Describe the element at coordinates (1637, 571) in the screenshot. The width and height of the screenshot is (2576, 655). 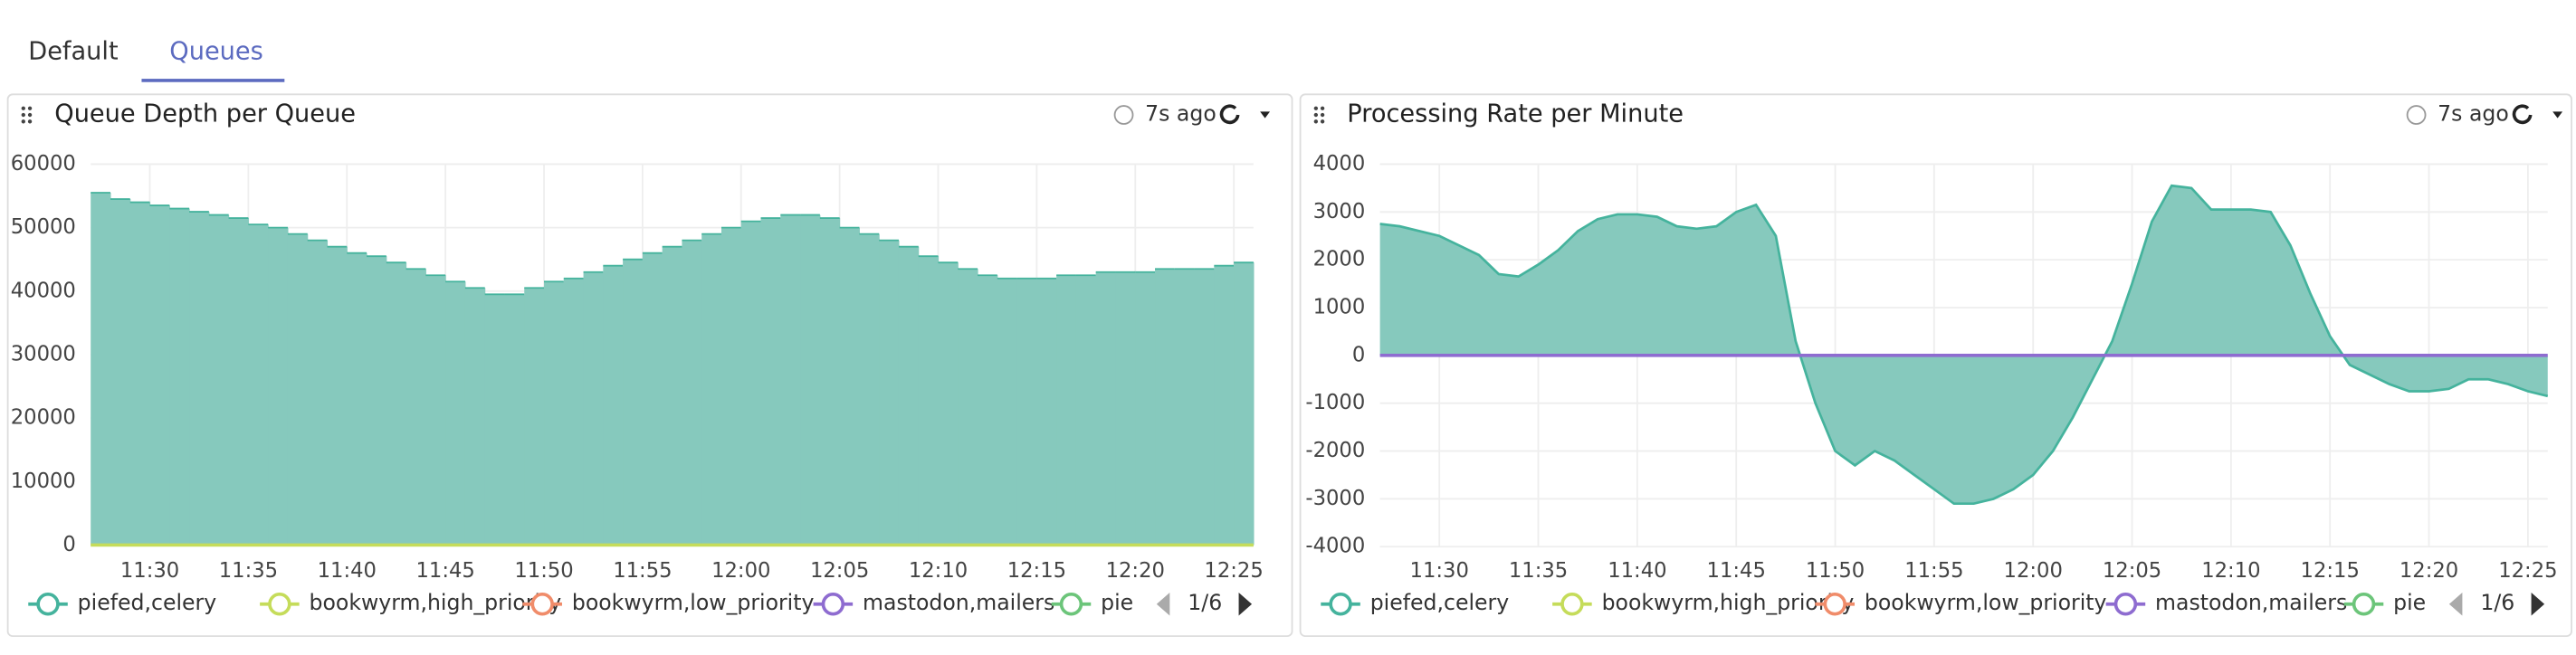
I see `x-tick-label: 11:40` at that location.